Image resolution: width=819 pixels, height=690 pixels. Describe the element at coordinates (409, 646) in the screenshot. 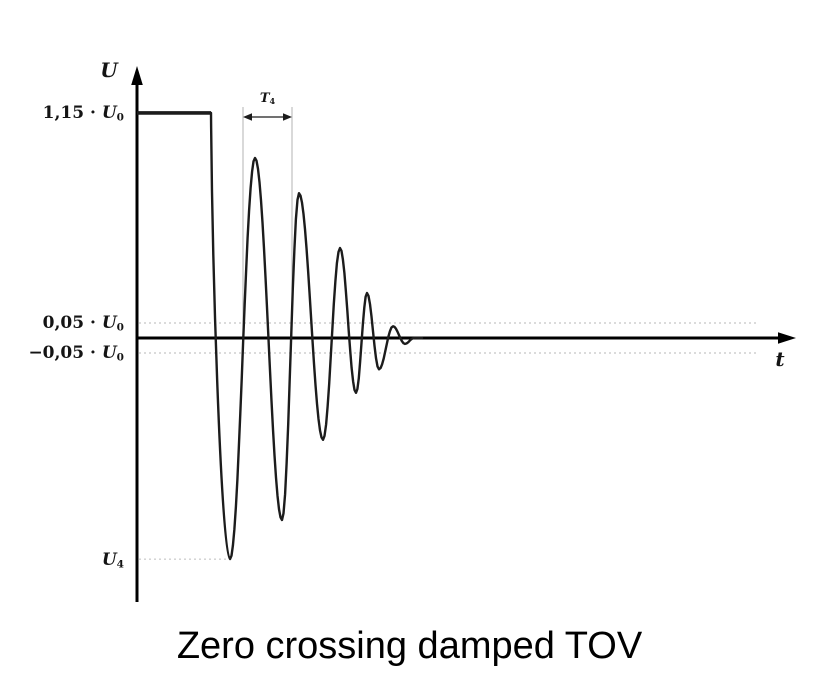

I see `chart-caption: Zero crossing damped TOV` at that location.